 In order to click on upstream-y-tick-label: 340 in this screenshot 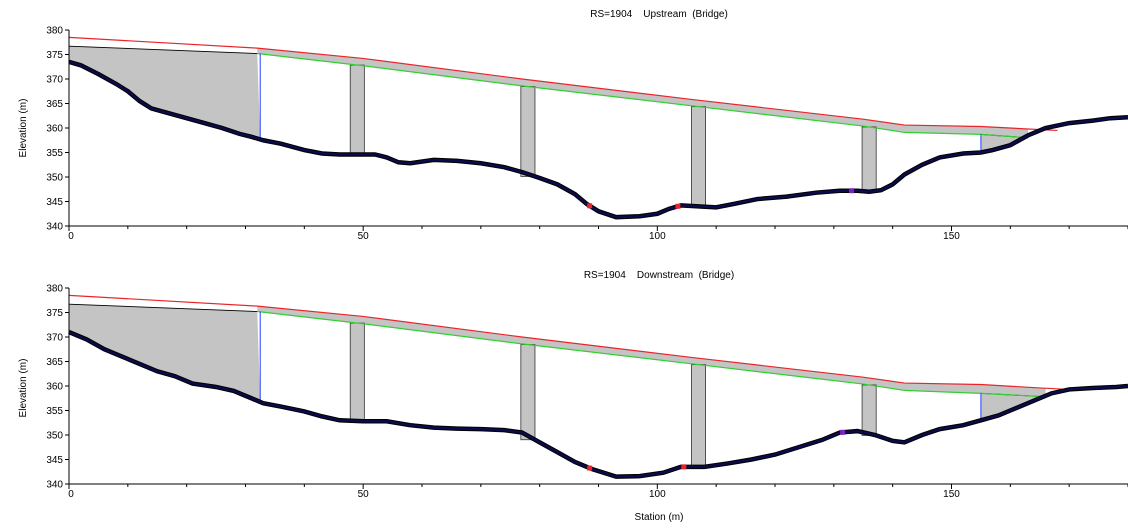, I will do `click(54, 227)`.